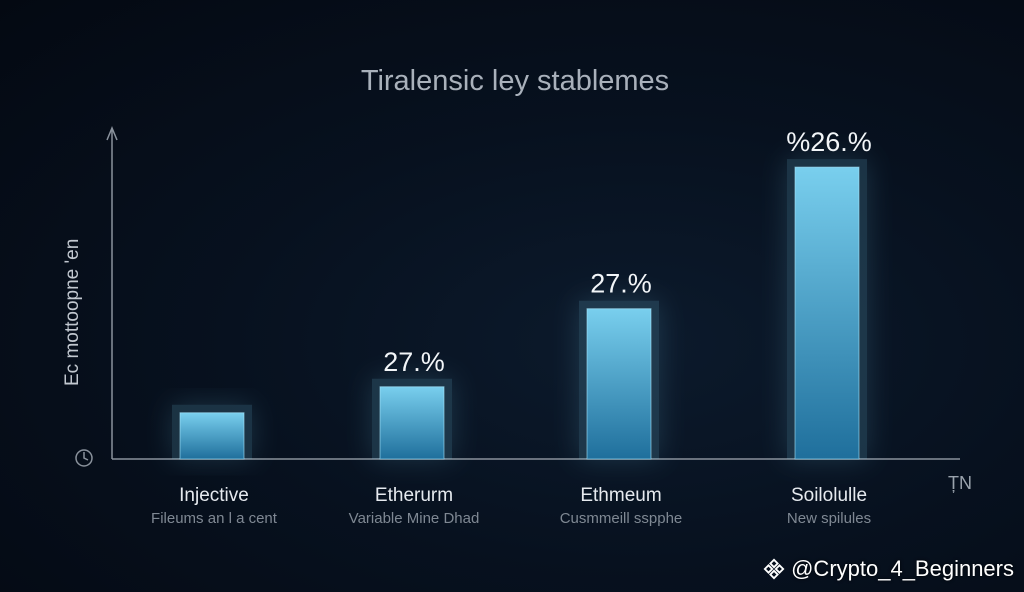  What do you see at coordinates (619, 384) in the screenshot?
I see `bar-ethmeum` at bounding box center [619, 384].